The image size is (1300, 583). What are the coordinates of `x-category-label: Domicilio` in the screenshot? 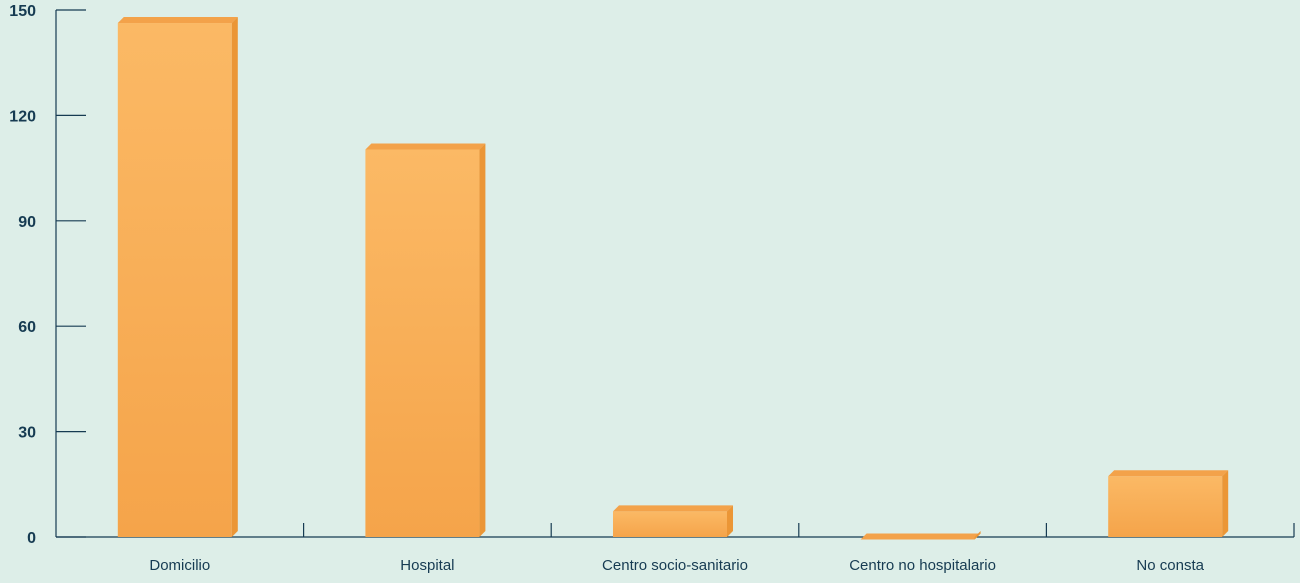 It's located at (179, 565).